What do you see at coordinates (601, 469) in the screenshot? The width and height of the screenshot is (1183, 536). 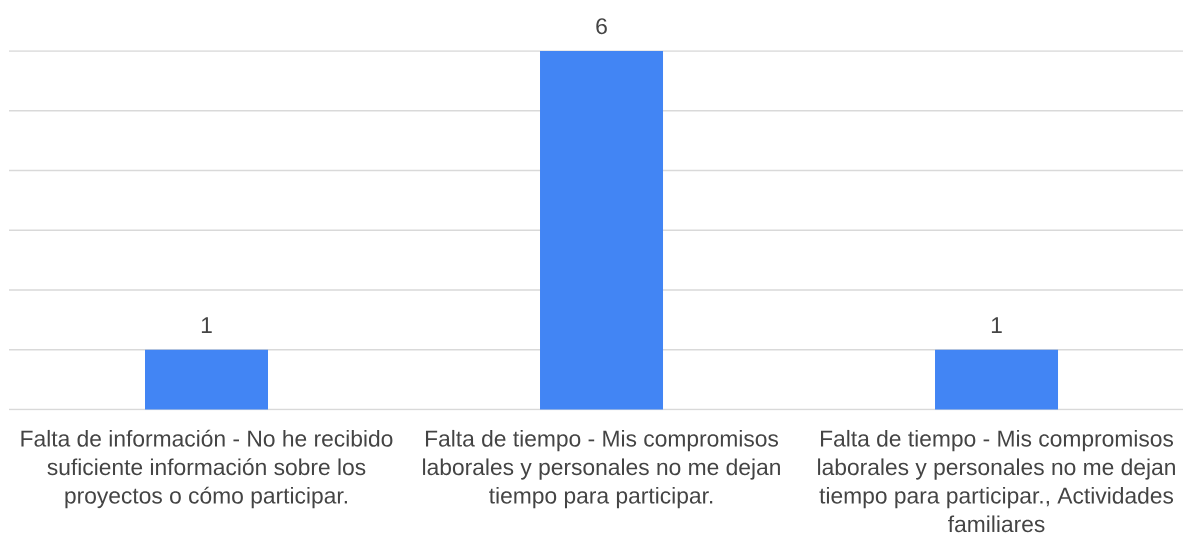 I see `x-tick-label: Falta de tiempo - Mis compromisos laborales y personales no me dejan tiempo para participar.` at bounding box center [601, 469].